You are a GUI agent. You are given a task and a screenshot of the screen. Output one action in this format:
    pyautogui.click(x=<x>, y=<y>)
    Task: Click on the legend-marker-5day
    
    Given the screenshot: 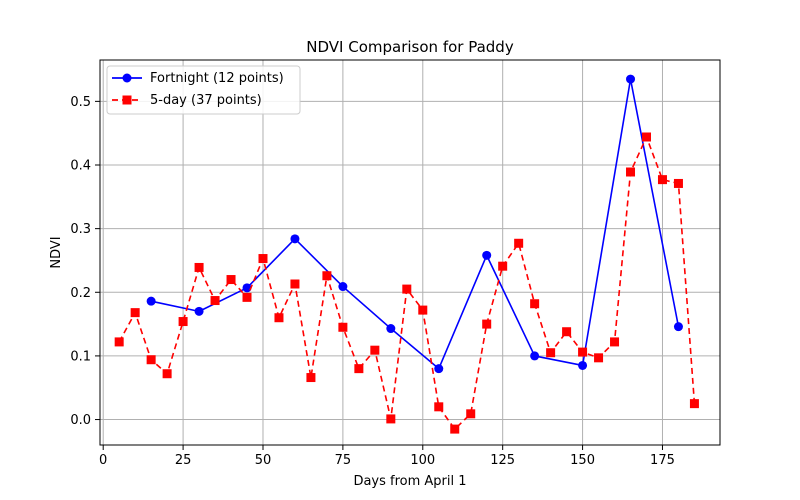 What is the action you would take?
    pyautogui.click(x=127, y=100)
    